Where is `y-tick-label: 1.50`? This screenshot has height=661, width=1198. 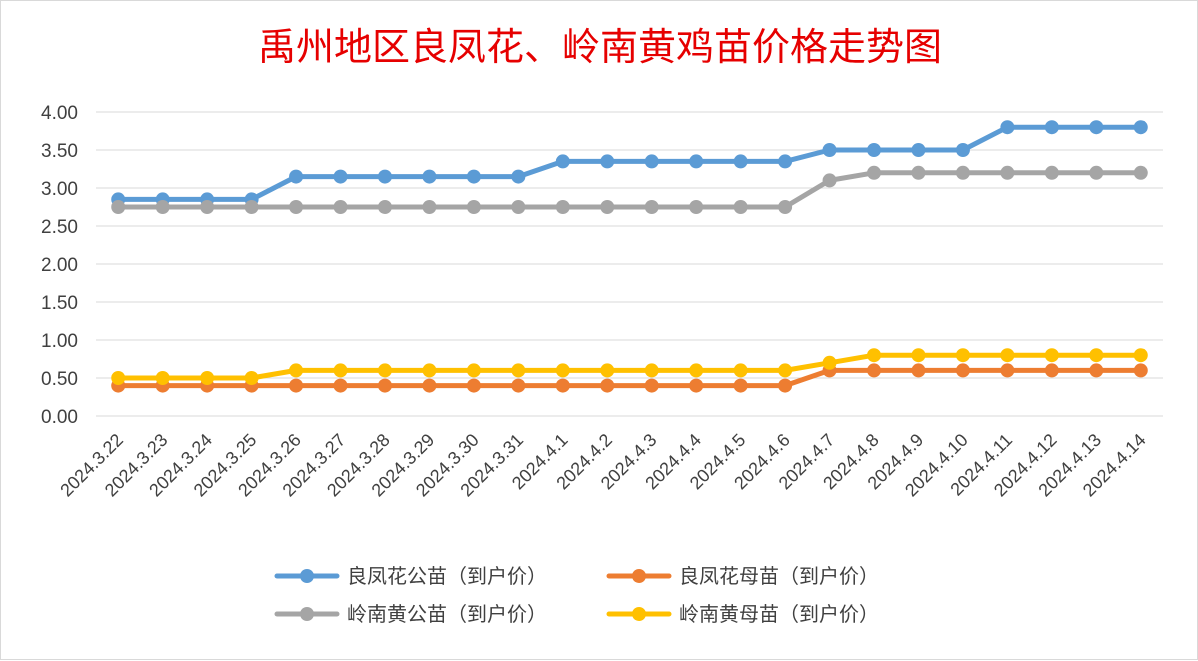 y-tick-label: 1.50 is located at coordinates (59, 303).